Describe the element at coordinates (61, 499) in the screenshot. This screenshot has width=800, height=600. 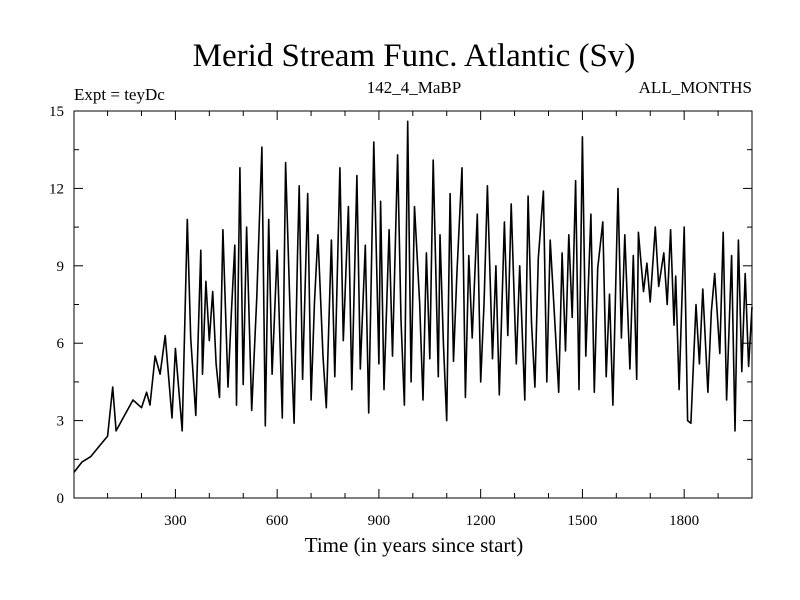
I see `y-tick-label: 0` at that location.